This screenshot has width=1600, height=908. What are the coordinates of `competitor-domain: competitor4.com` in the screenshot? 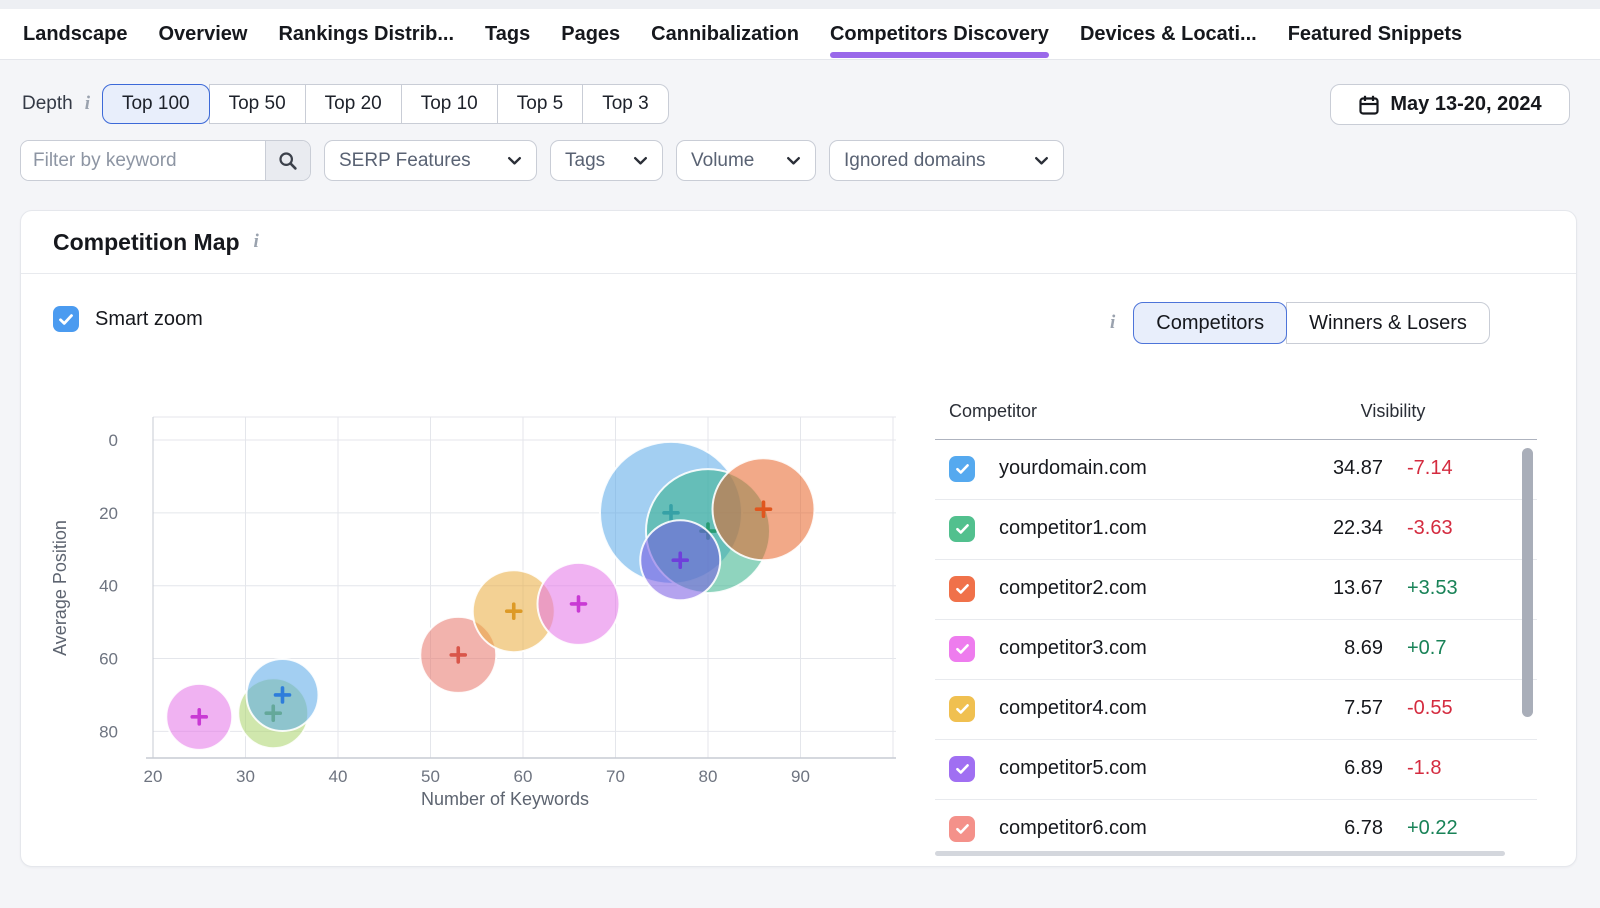 It's located at (1073, 708).